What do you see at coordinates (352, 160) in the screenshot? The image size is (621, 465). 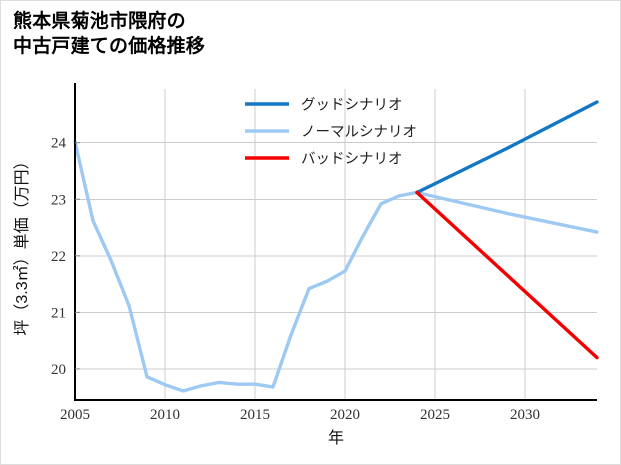 I see `legend-label: バッドシナリオ` at bounding box center [352, 160].